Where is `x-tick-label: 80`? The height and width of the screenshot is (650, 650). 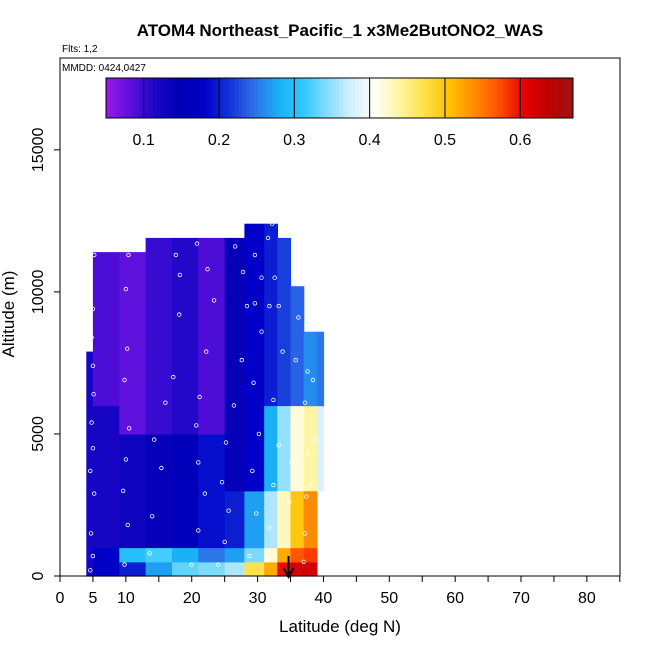 x-tick-label: 80 is located at coordinates (587, 598).